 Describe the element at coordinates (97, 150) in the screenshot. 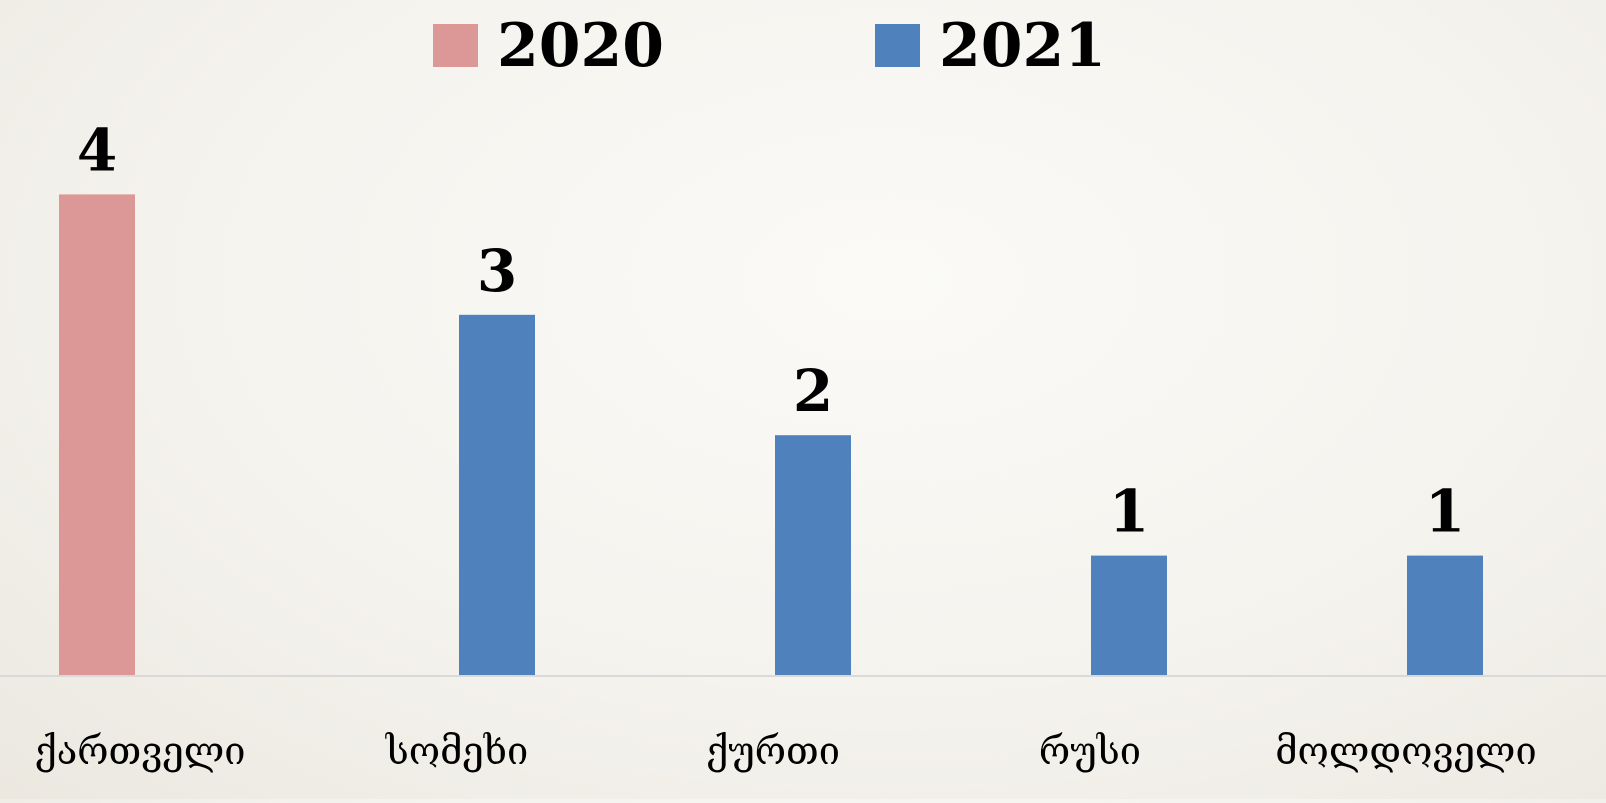

I see `data-label-1: 4` at that location.